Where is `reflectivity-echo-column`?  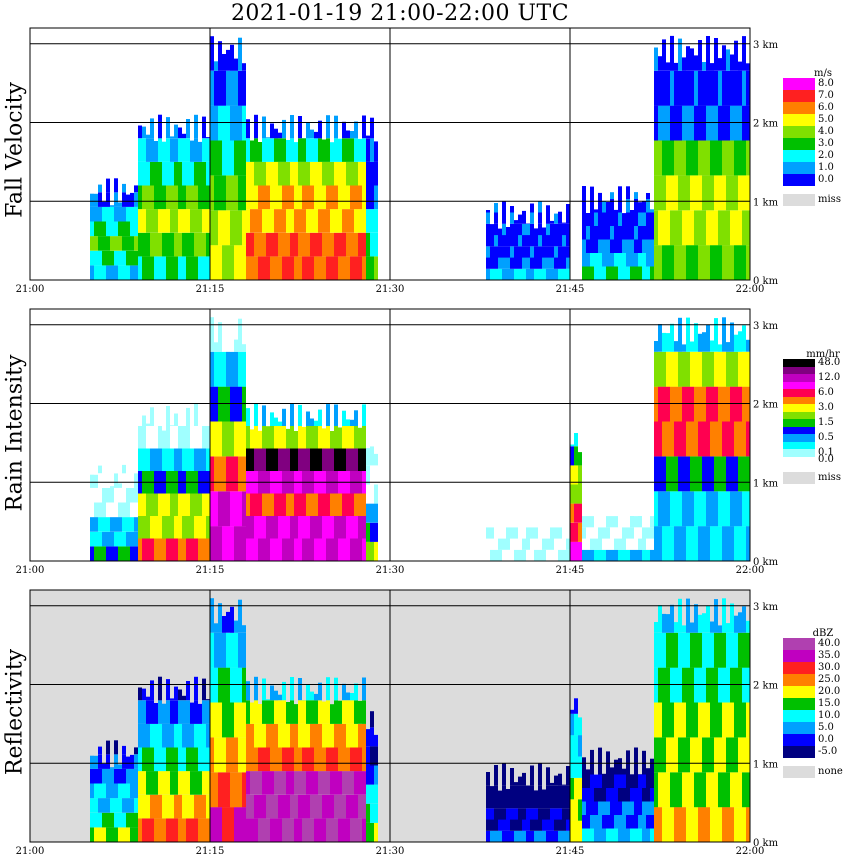 reflectivity-echo-column is located at coordinates (372, 776).